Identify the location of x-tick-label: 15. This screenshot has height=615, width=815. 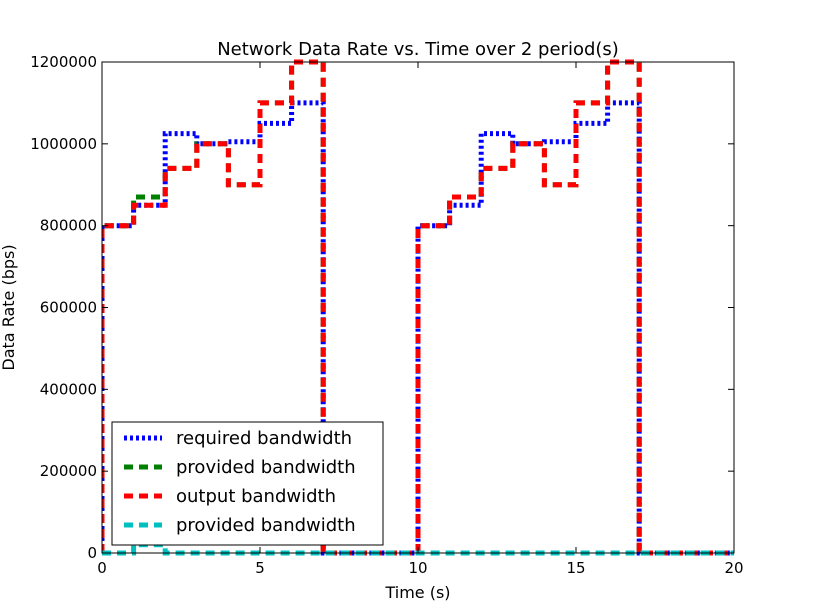
(575, 568).